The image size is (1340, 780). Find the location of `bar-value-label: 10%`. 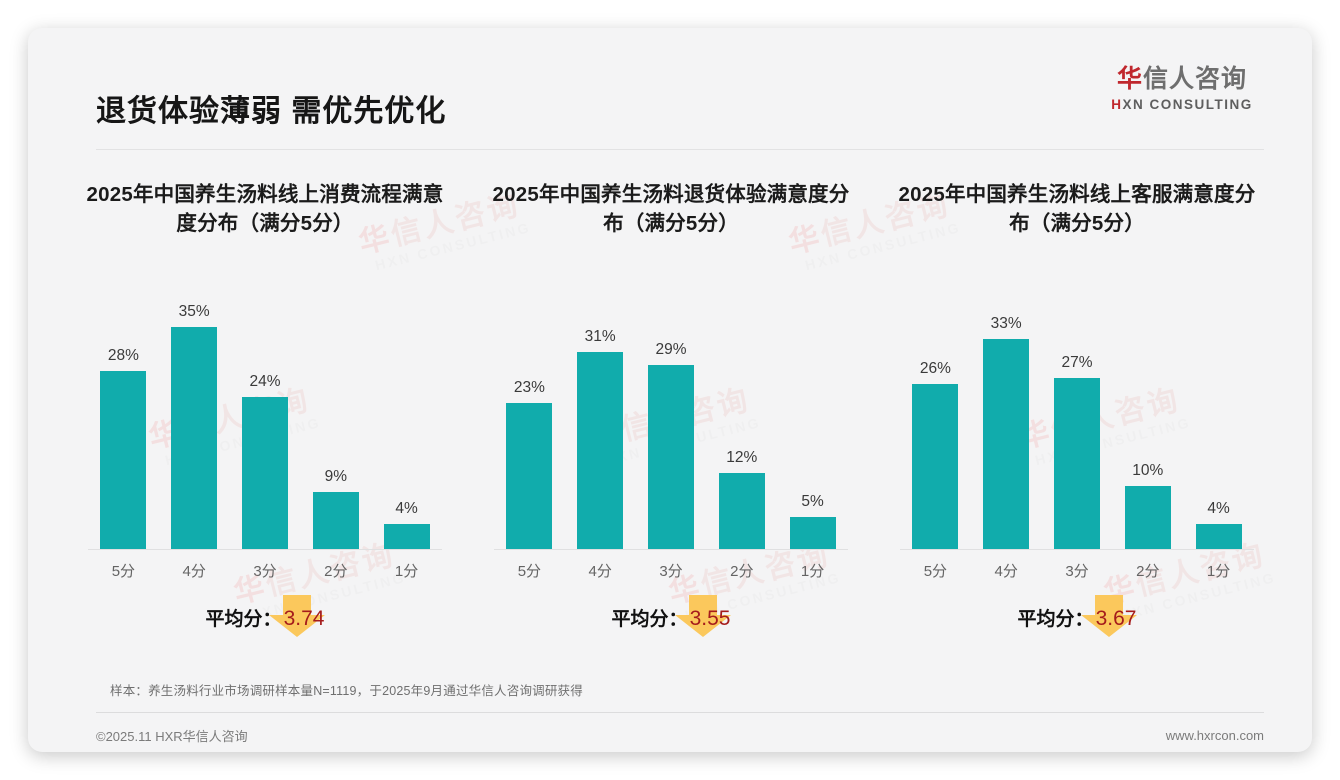

bar-value-label: 10% is located at coordinates (1148, 470).